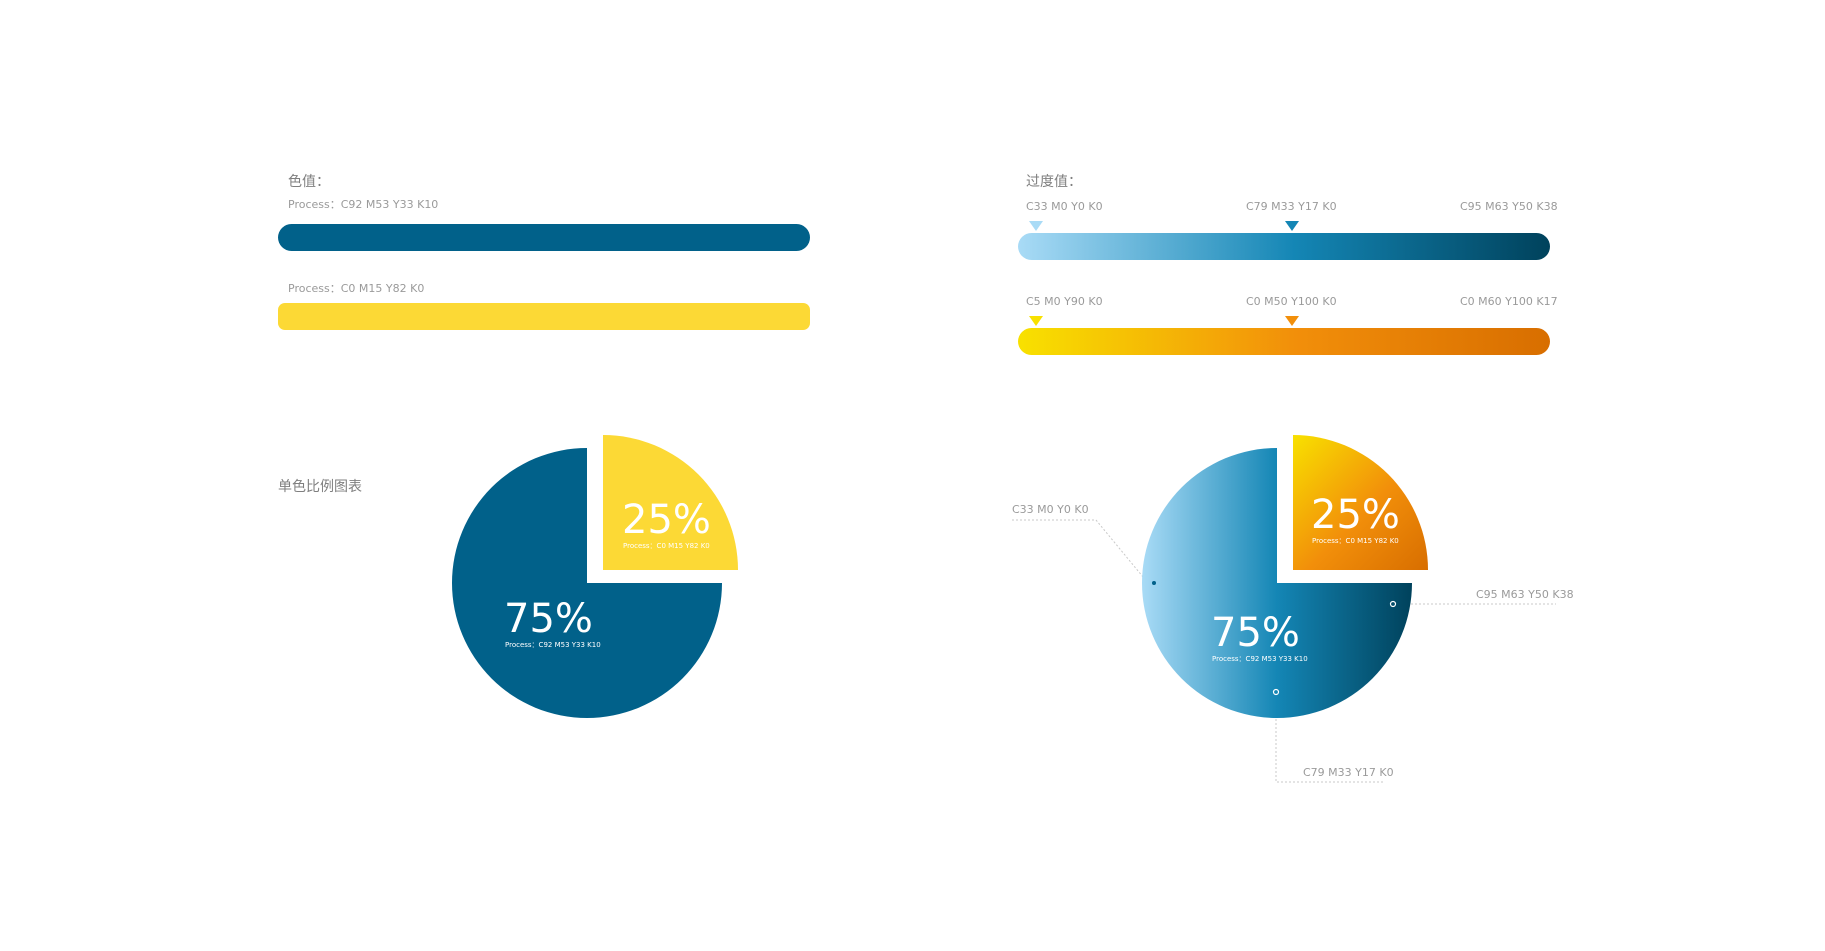 The image size is (1825, 951). Describe the element at coordinates (548, 619) in the screenshot. I see `pie-slice-75-label: 75%` at that location.